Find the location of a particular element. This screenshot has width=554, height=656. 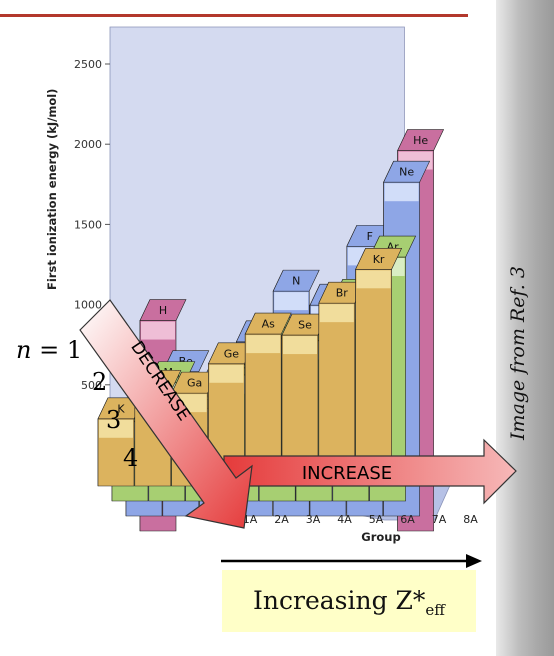

top-rule is located at coordinates (234, 15).